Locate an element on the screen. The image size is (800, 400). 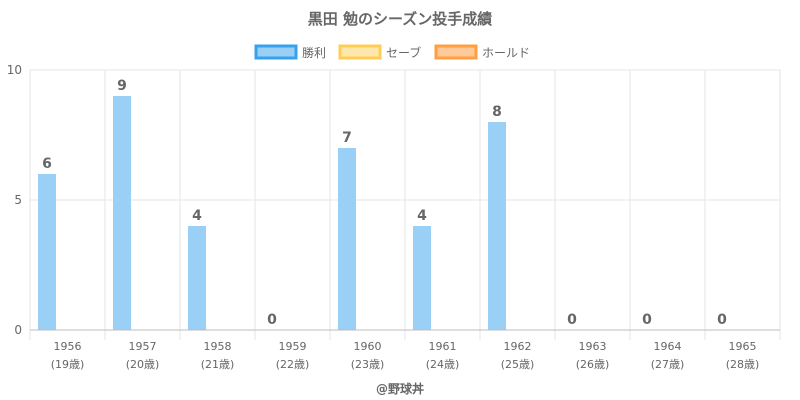
data-label-1956: 6 is located at coordinates (47, 164).